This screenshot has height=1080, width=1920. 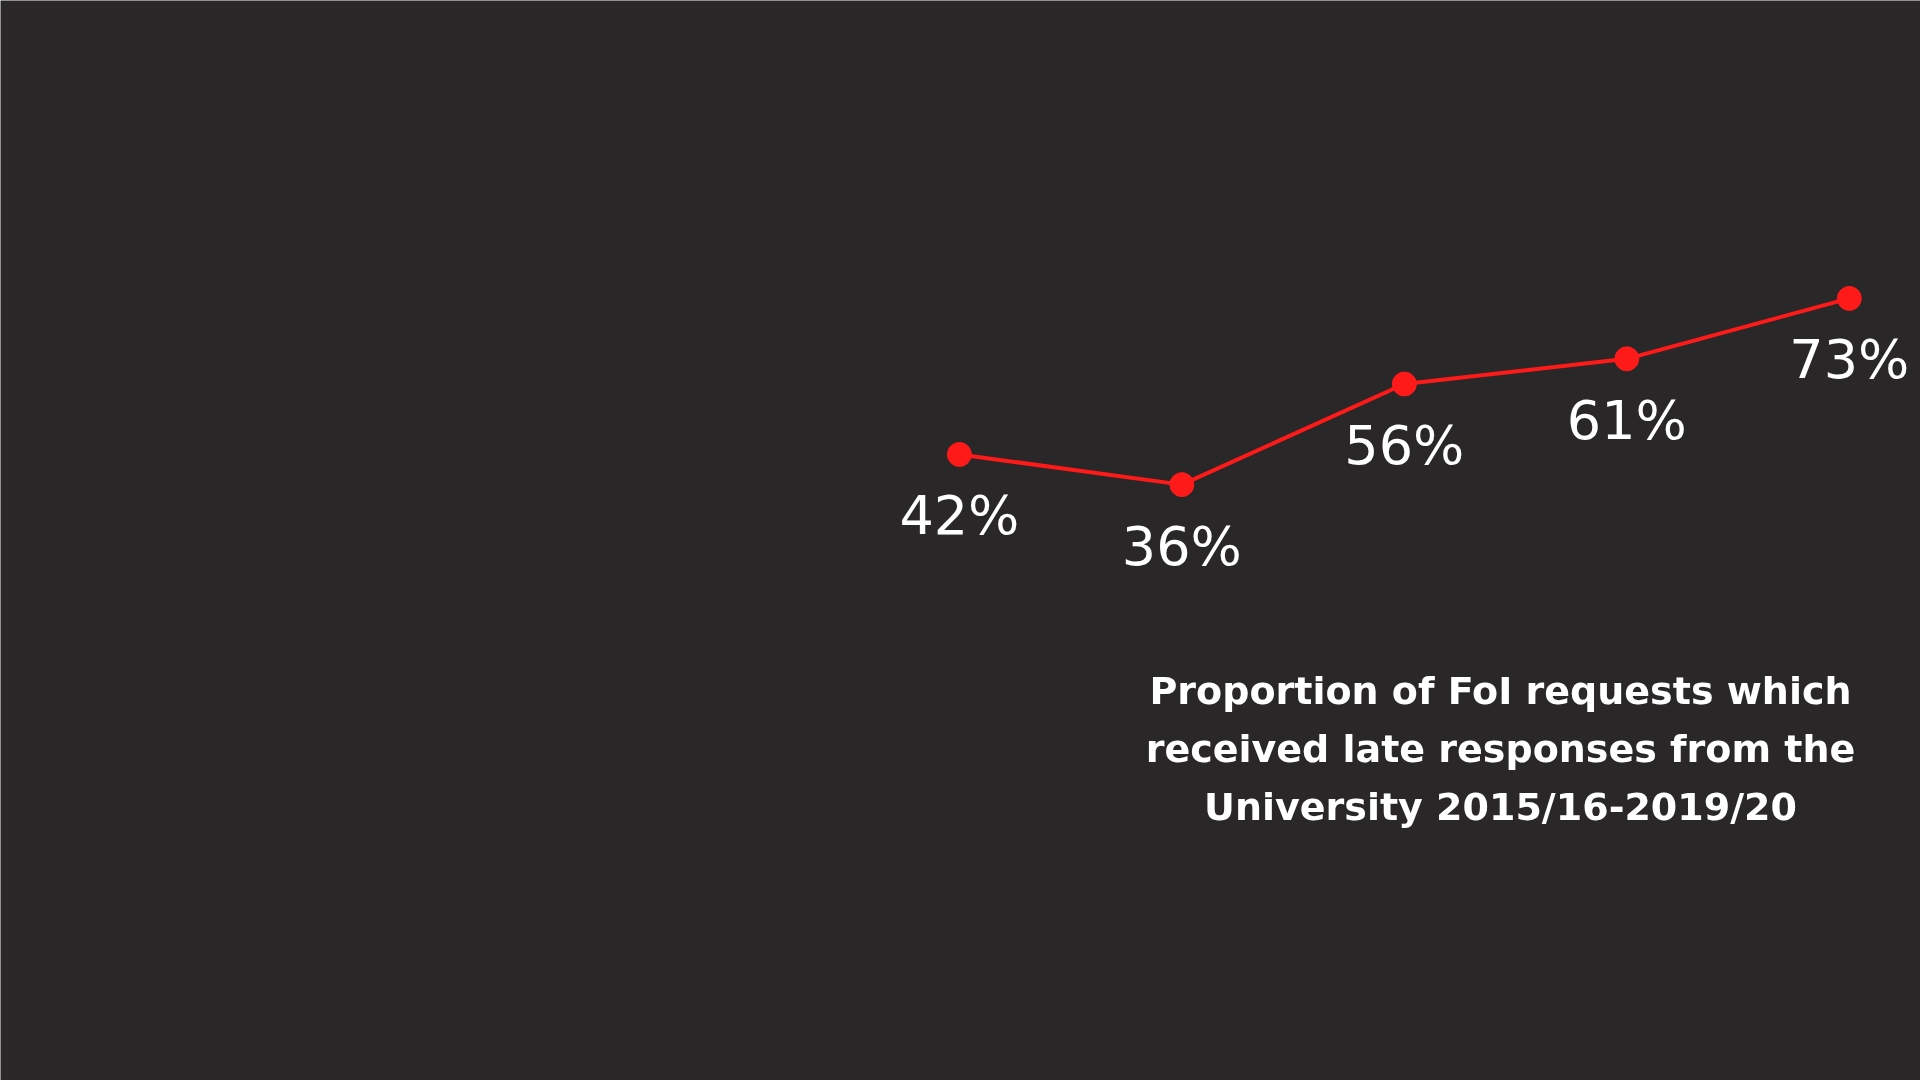 I want to click on data-label: 61%, so click(x=1626, y=420).